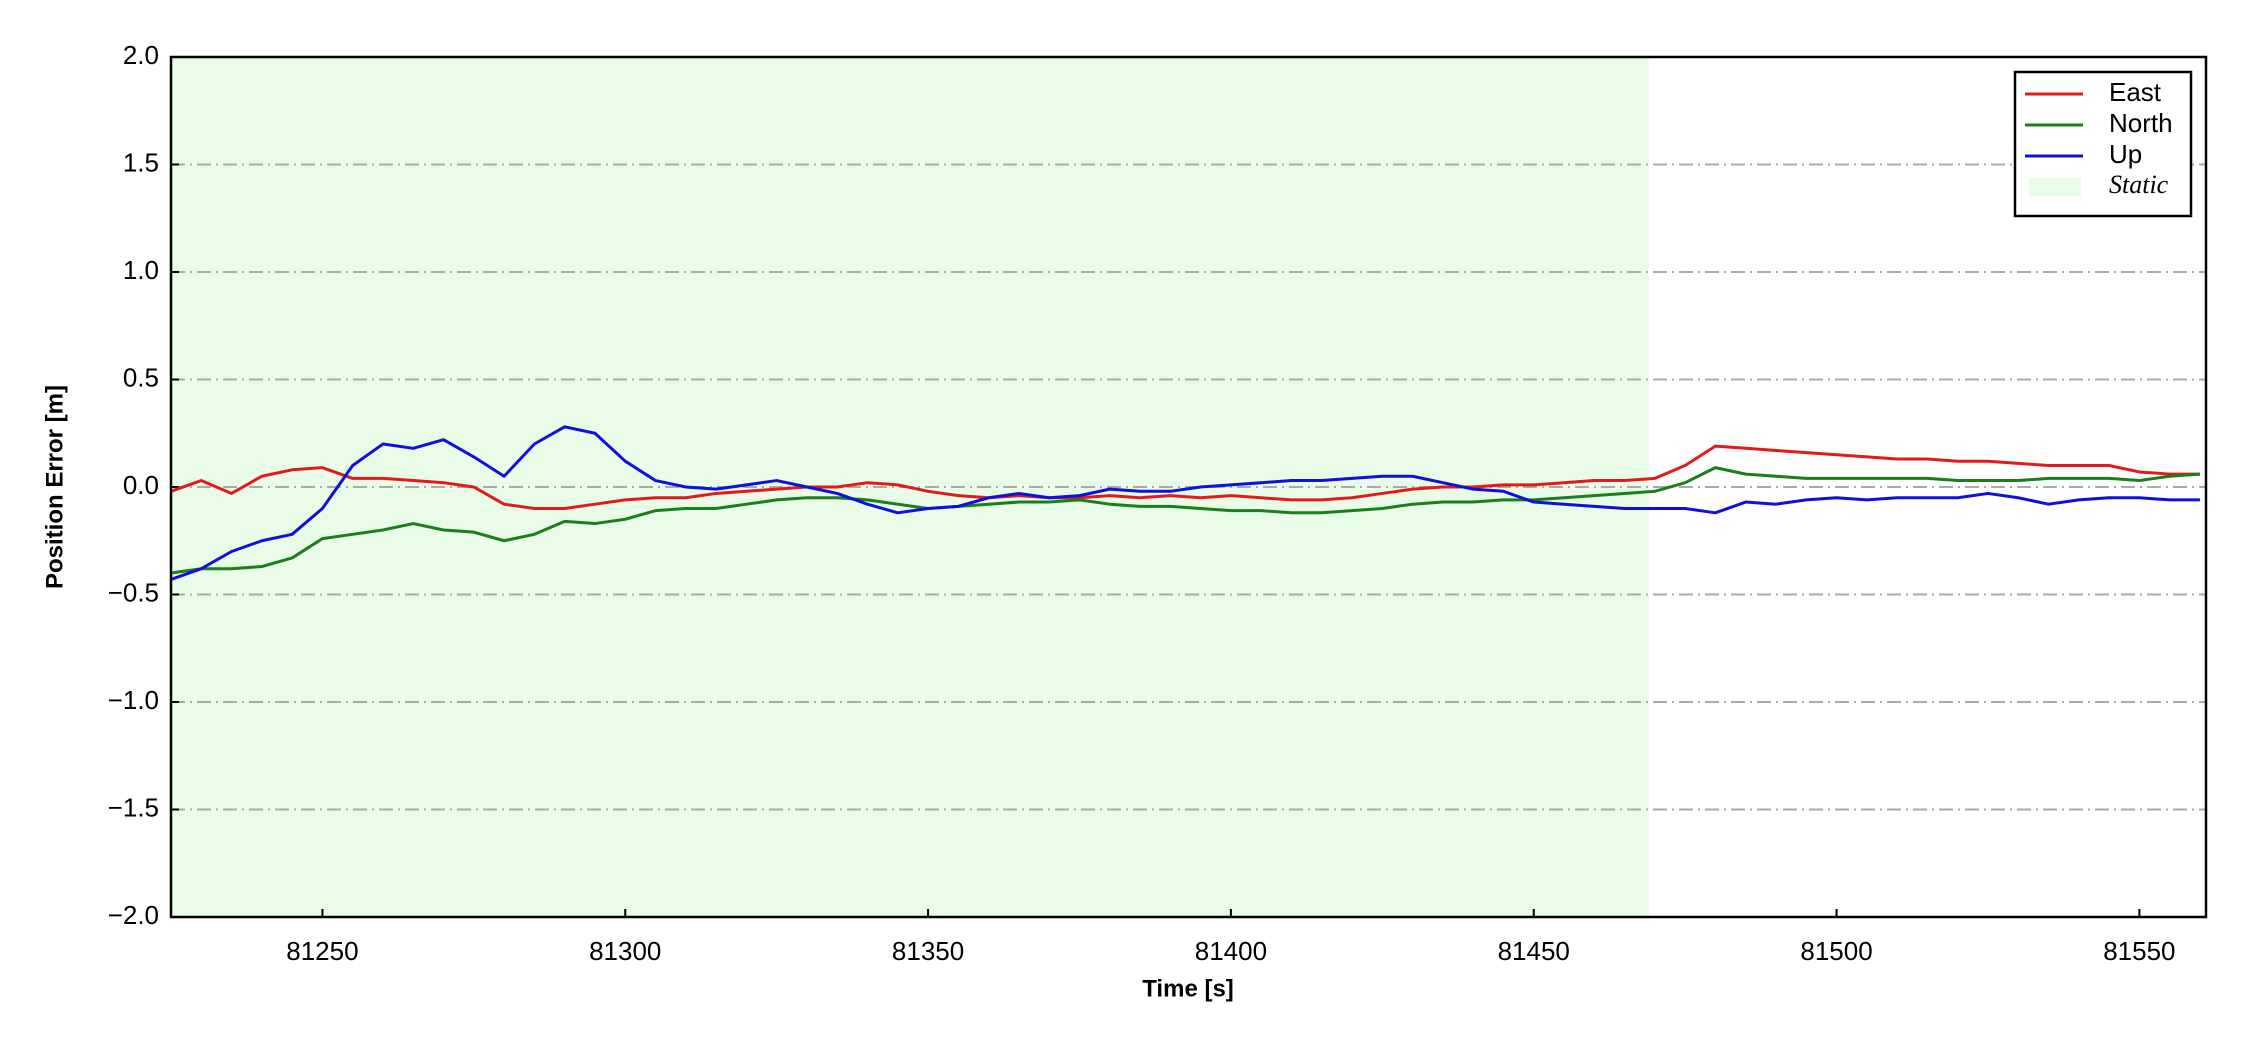 This screenshot has width=2250, height=1050. I want to click on legend-label: North, so click(2141, 123).